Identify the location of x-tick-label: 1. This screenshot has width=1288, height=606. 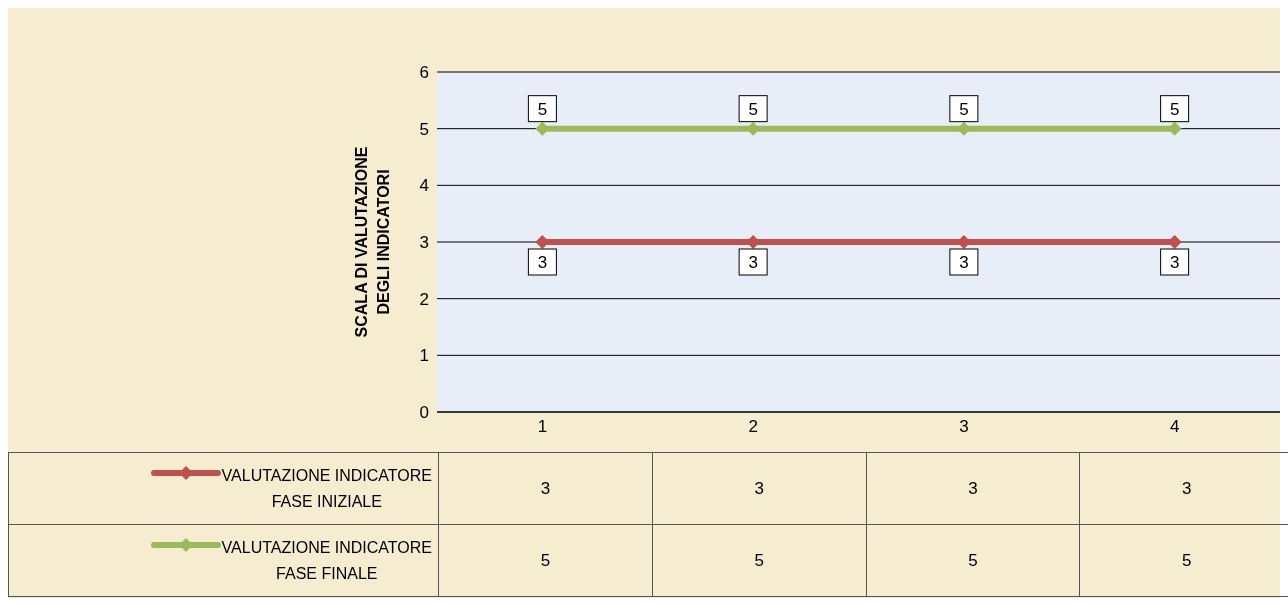
(542, 427).